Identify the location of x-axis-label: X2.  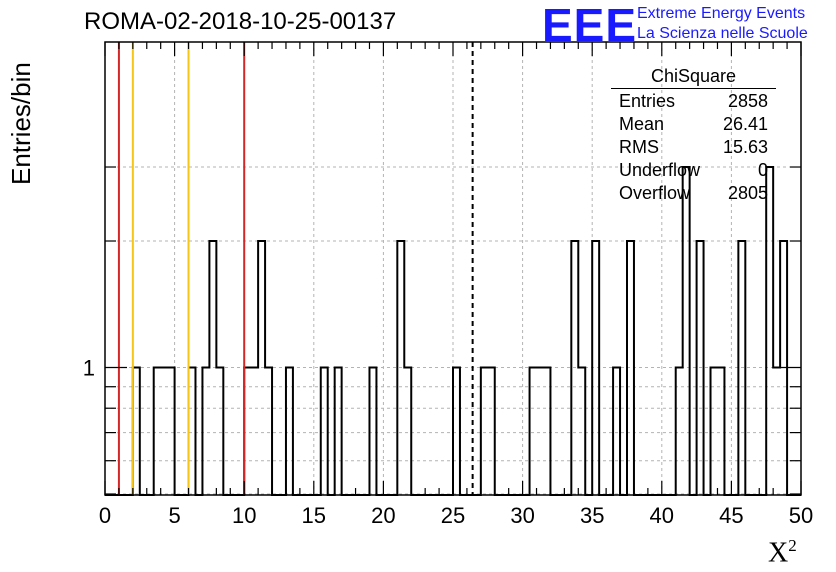
(782, 552).